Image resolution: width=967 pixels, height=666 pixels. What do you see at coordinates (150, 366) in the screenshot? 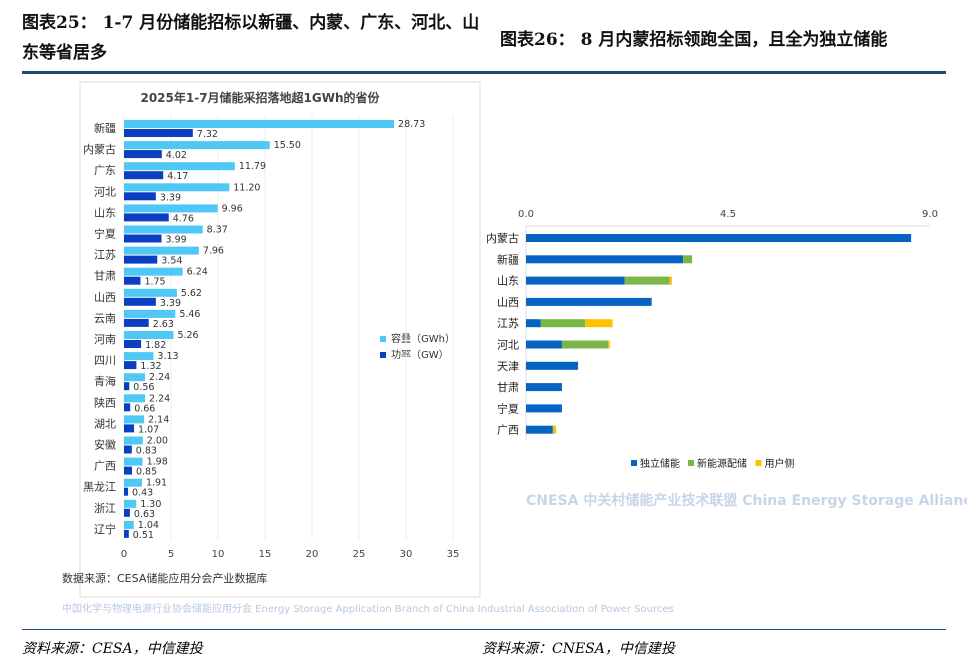
I see `data-label-power: 1.32` at bounding box center [150, 366].